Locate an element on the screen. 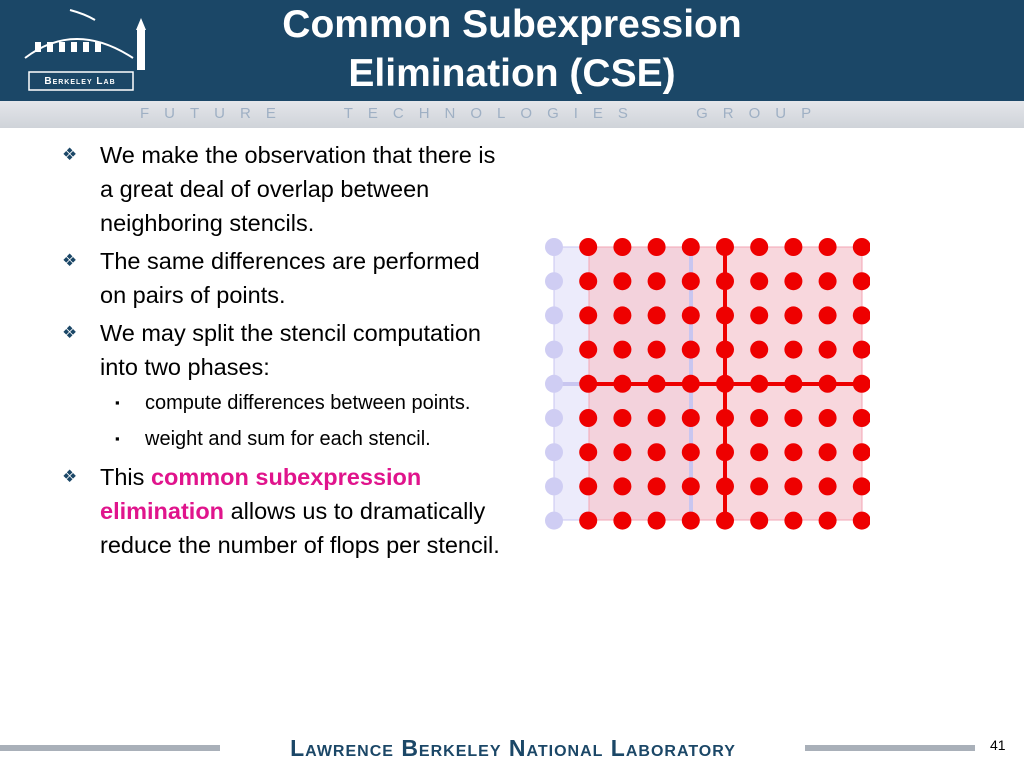 Image resolution: width=1024 pixels, height=768 pixels. title-line: Elimination (CSE) is located at coordinates (512, 73).